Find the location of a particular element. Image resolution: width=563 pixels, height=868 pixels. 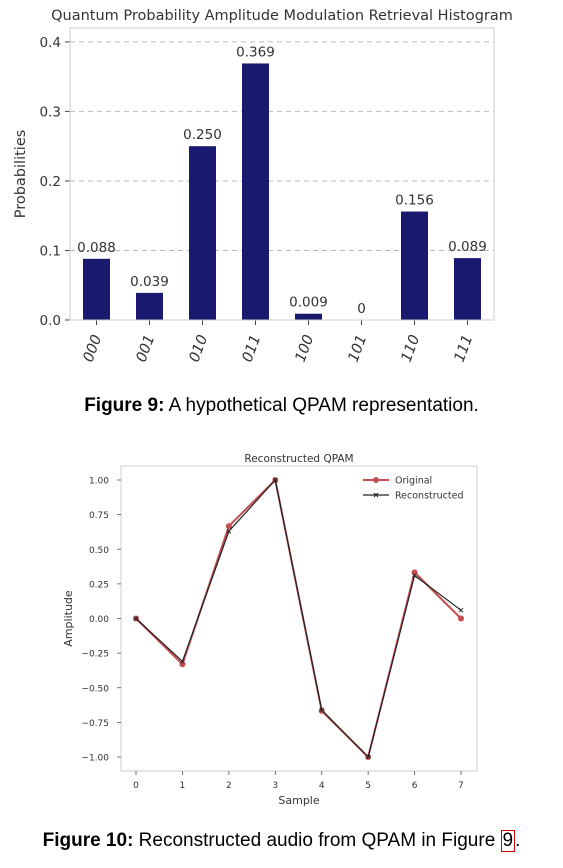

y-tick-label: 0.2 is located at coordinates (50, 182).